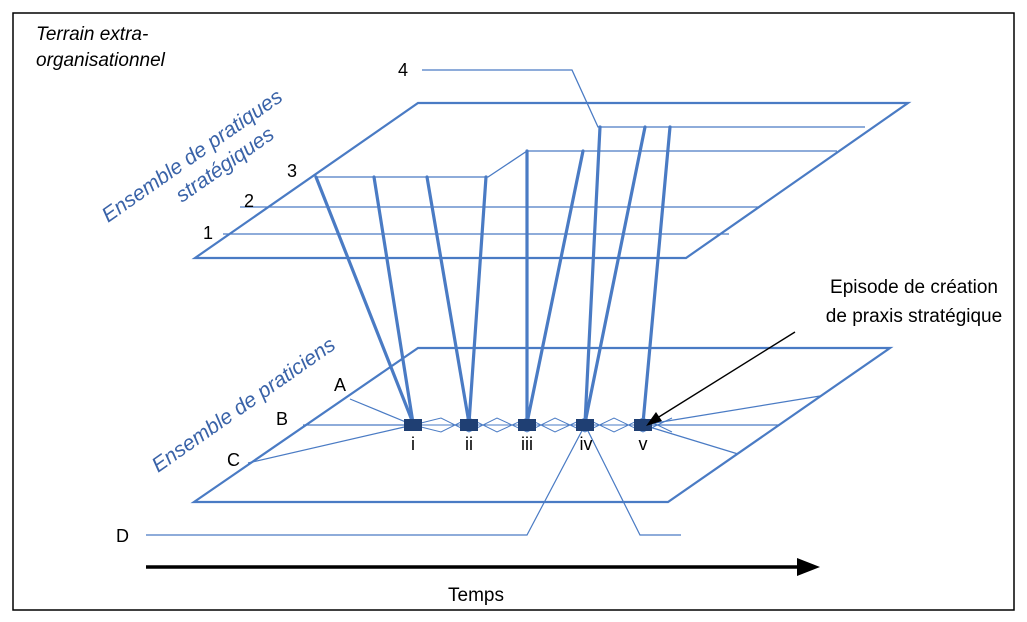 The height and width of the screenshot is (622, 1027). What do you see at coordinates (122, 536) in the screenshot?
I see `practitioner-letter-d: D` at bounding box center [122, 536].